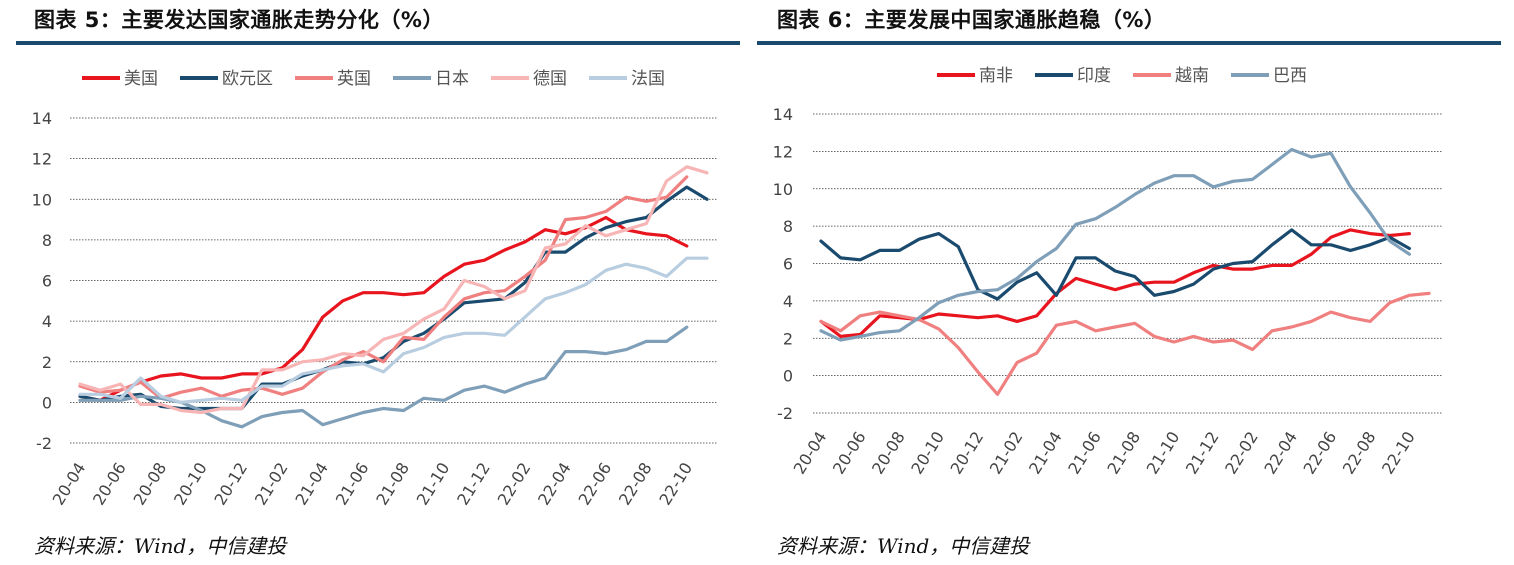 Image resolution: width=1514 pixels, height=565 pixels. I want to click on legend-label: 德国, so click(550, 79).